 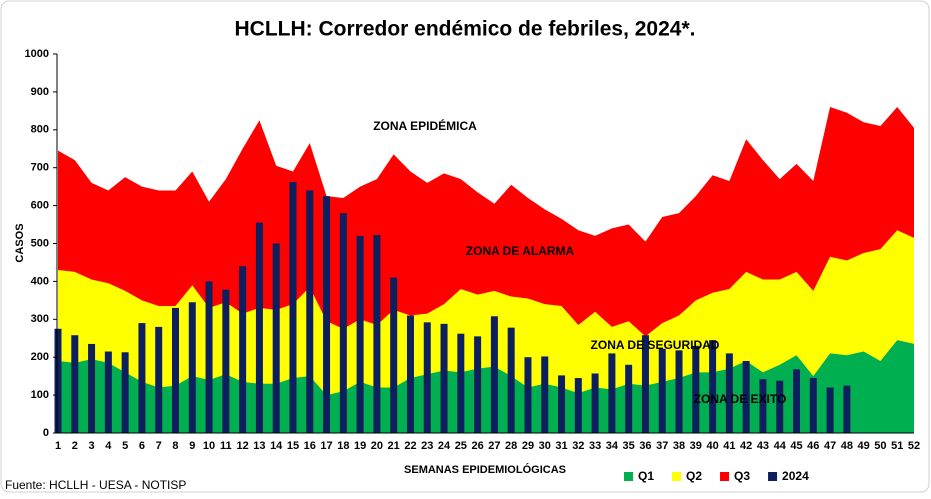 What do you see at coordinates (729, 446) in the screenshot?
I see `x-tick-label: 41` at bounding box center [729, 446].